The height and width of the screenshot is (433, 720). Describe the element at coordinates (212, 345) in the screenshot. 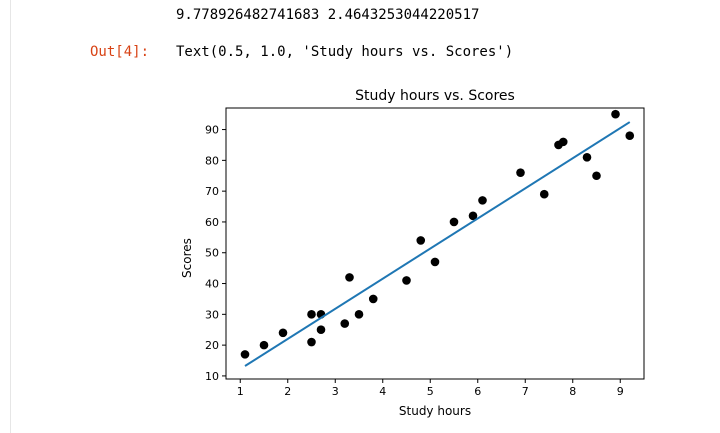

I see `y-tick-label: 20` at that location.